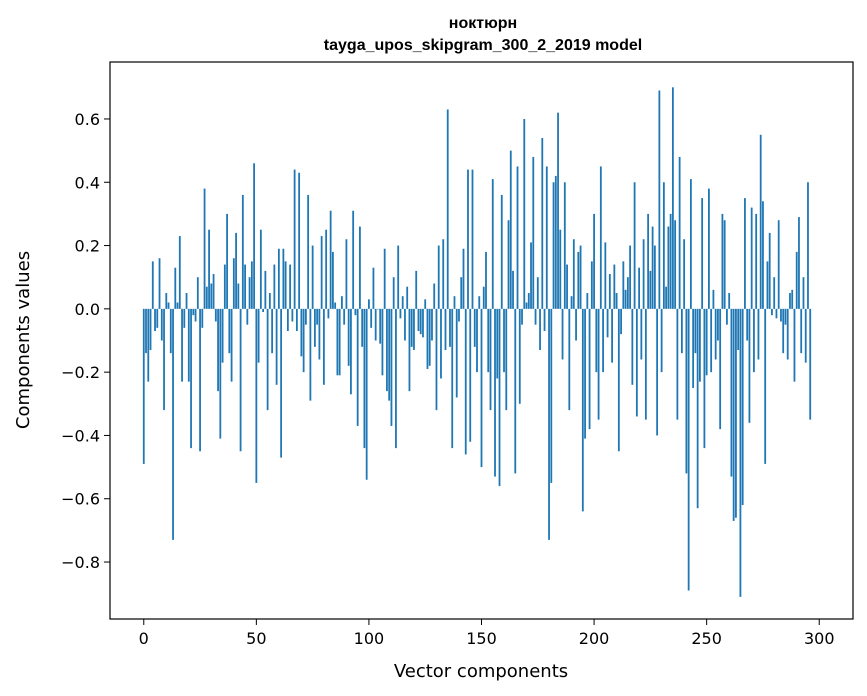 This screenshot has width=867, height=696. What do you see at coordinates (87, 309) in the screenshot?
I see `y-tick-label: 0.0` at bounding box center [87, 309].